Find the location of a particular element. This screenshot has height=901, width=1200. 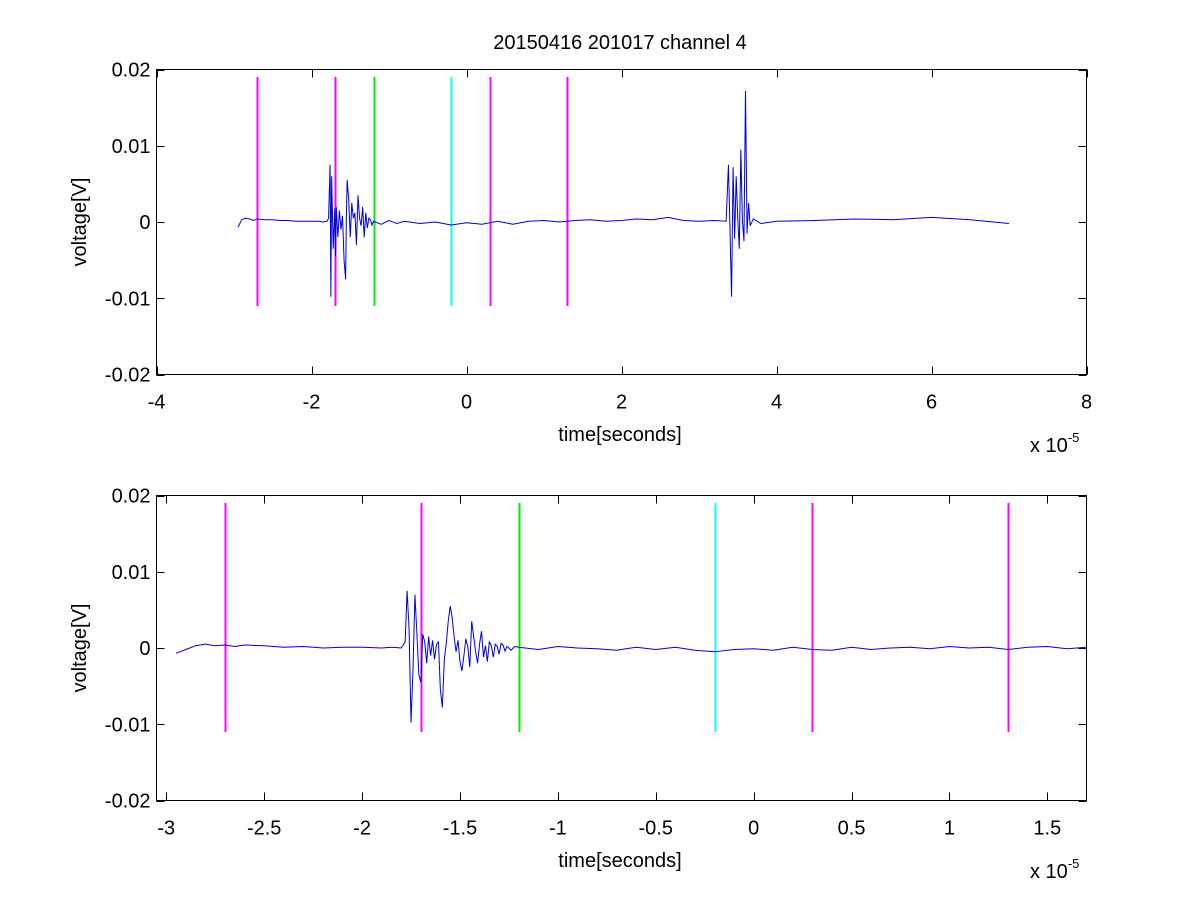

top-plot-y-tick-label: 0 is located at coordinates (144, 223).